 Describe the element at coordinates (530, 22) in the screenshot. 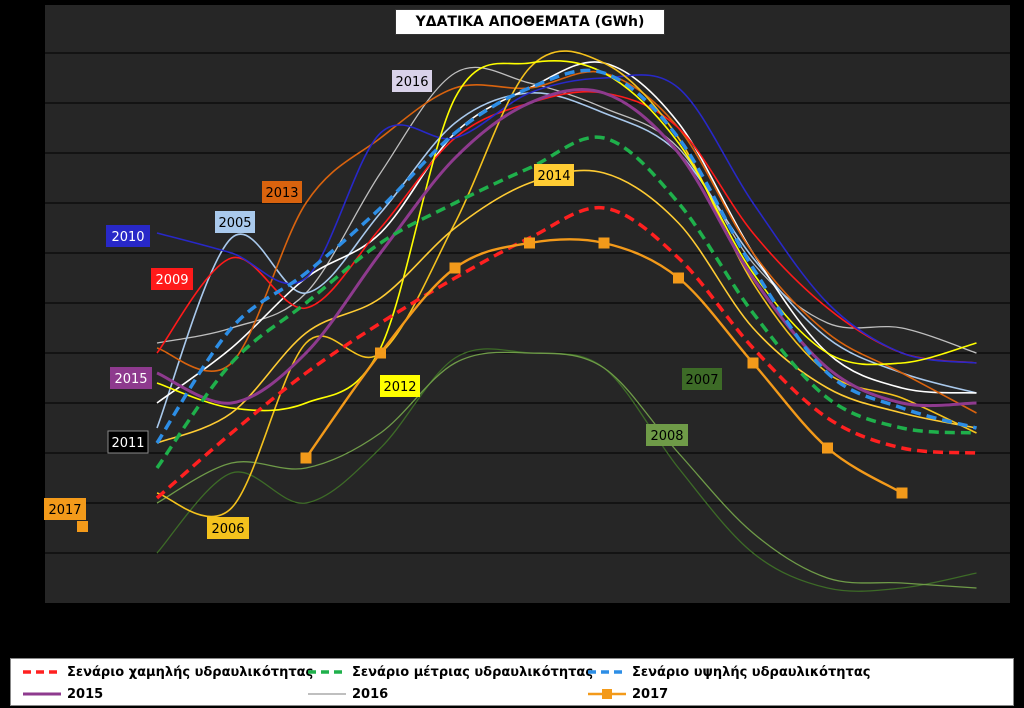

I see `chart-title: ΥΔΑΤΙΚΑ ΑΠΟΘΕΜΑΤΑ (GWh)` at that location.